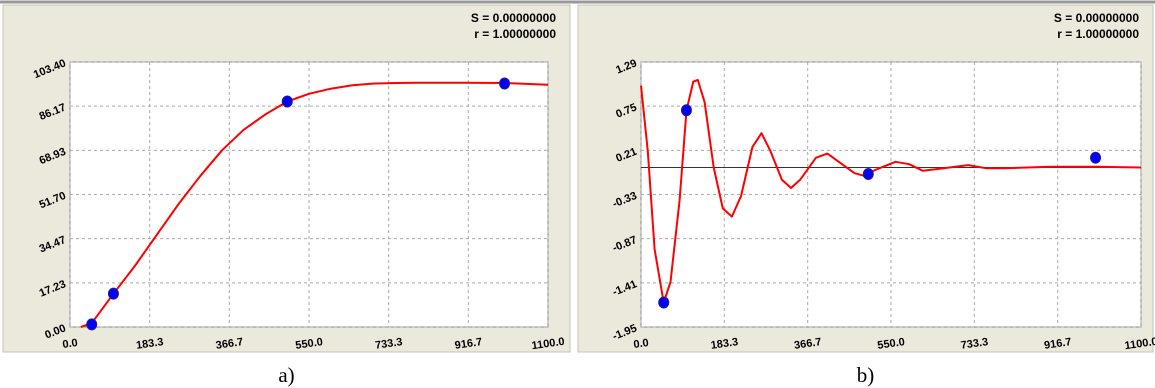 This screenshot has width=1155, height=388. I want to click on caption: b), so click(866, 375).